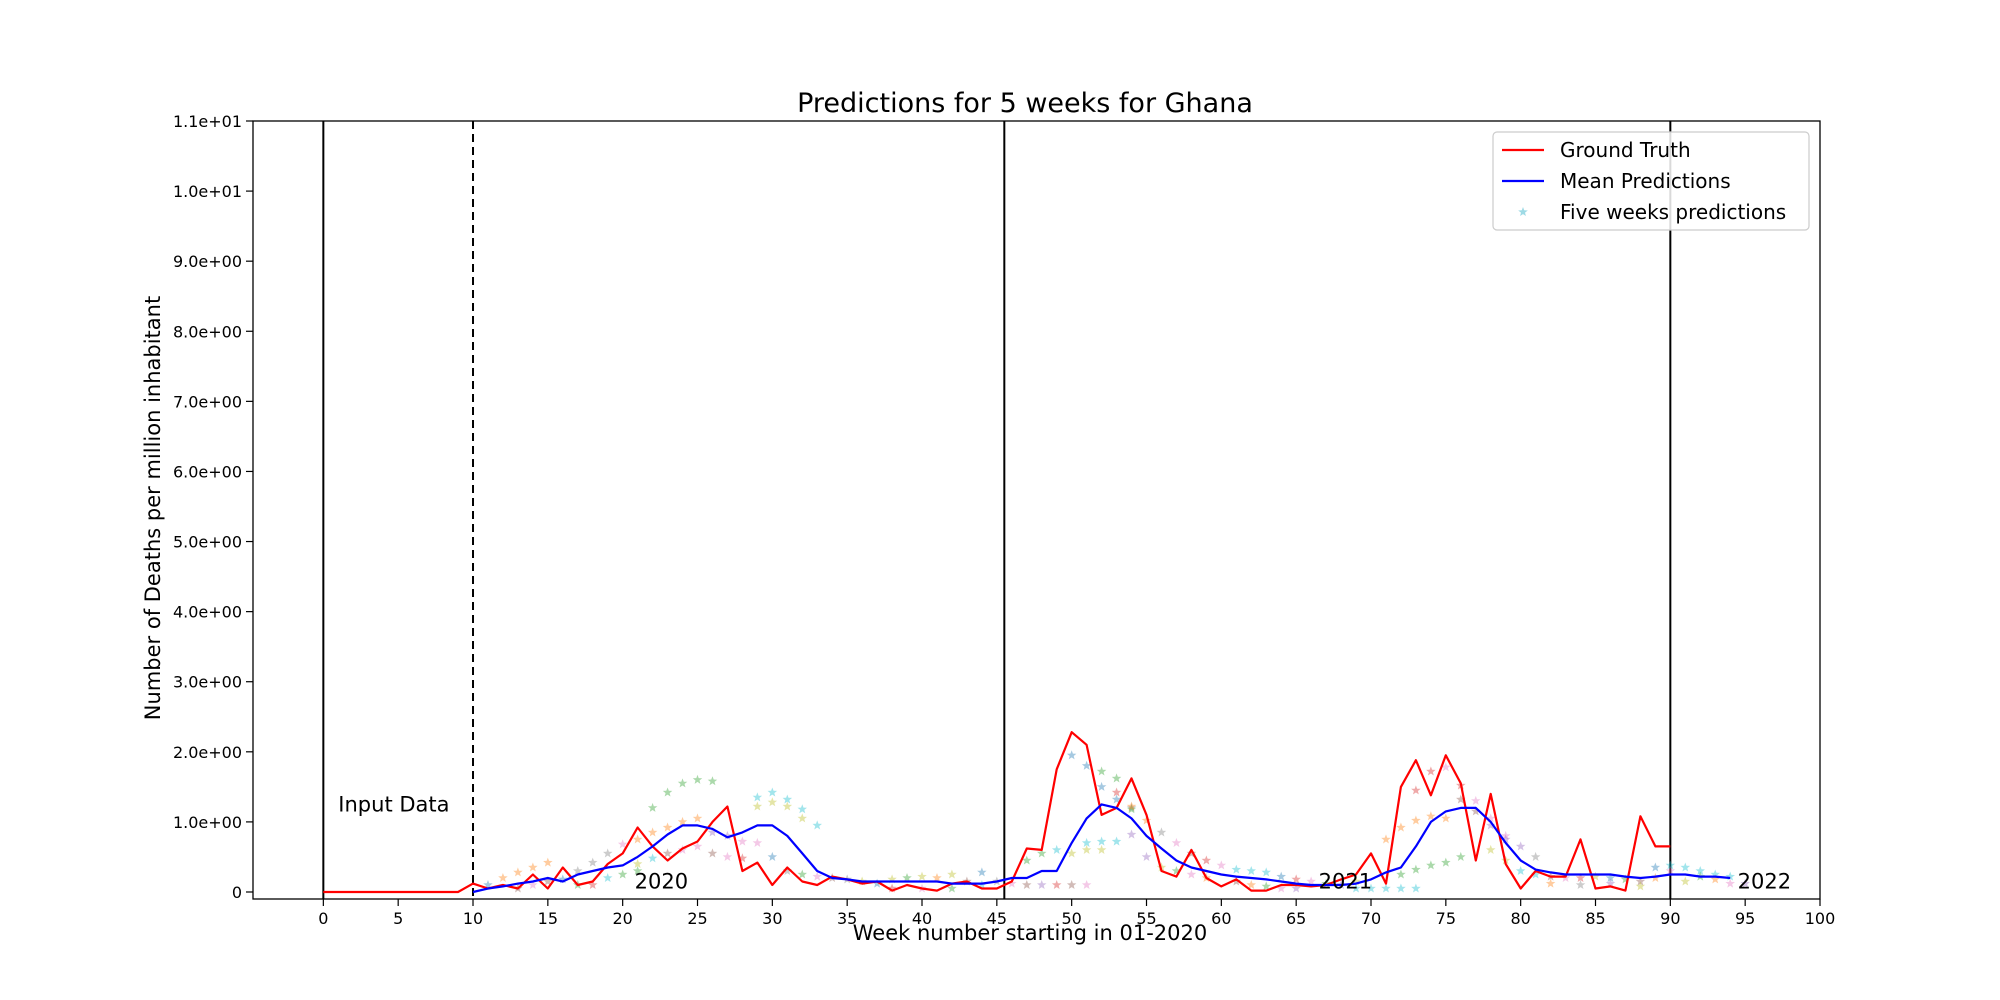 This screenshot has width=2000, height=1000. I want to click on chart-title: Predictions for 5 weeks for Ghana, so click(1025, 103).